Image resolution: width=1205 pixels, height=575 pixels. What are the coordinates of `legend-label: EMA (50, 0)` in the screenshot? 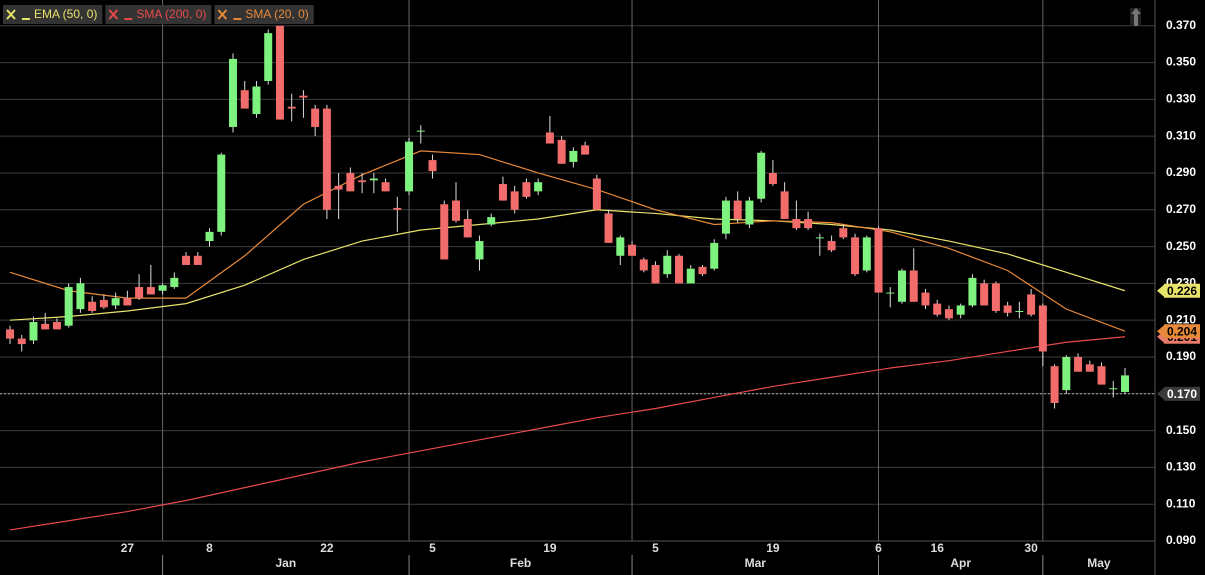 It's located at (65, 14).